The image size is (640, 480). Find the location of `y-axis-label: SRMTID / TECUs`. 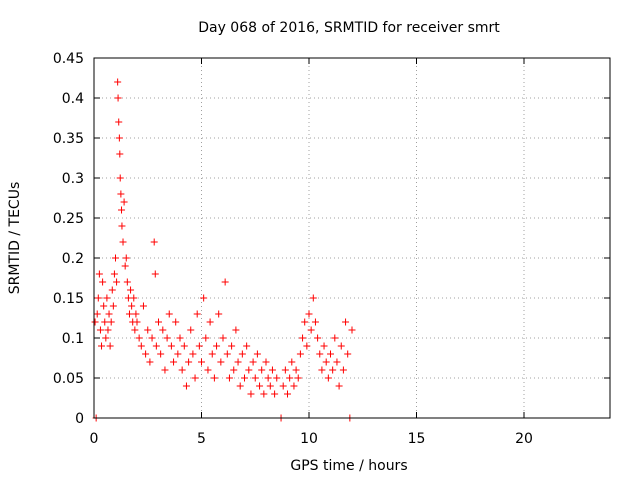

y-axis-label: SRMTID / TECUs is located at coordinates (15, 238).